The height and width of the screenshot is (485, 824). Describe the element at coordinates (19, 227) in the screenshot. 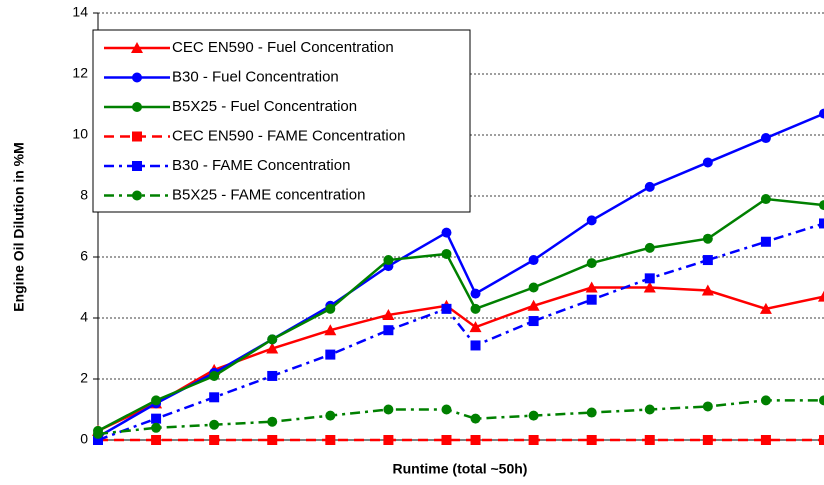

I see `y-axis-title: Engine Oil Dilution in %M` at that location.